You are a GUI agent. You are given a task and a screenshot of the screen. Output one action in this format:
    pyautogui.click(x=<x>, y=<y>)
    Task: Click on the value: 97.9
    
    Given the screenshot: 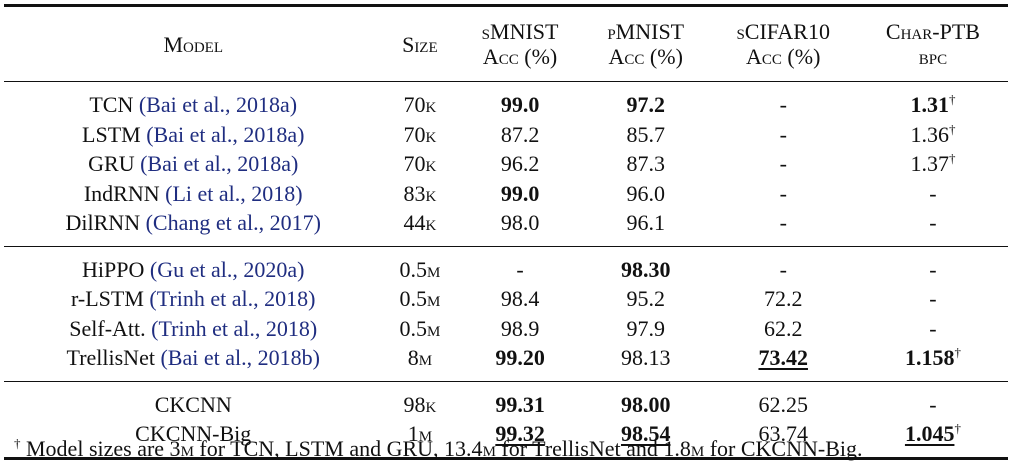 What is the action you would take?
    pyautogui.click(x=645, y=328)
    